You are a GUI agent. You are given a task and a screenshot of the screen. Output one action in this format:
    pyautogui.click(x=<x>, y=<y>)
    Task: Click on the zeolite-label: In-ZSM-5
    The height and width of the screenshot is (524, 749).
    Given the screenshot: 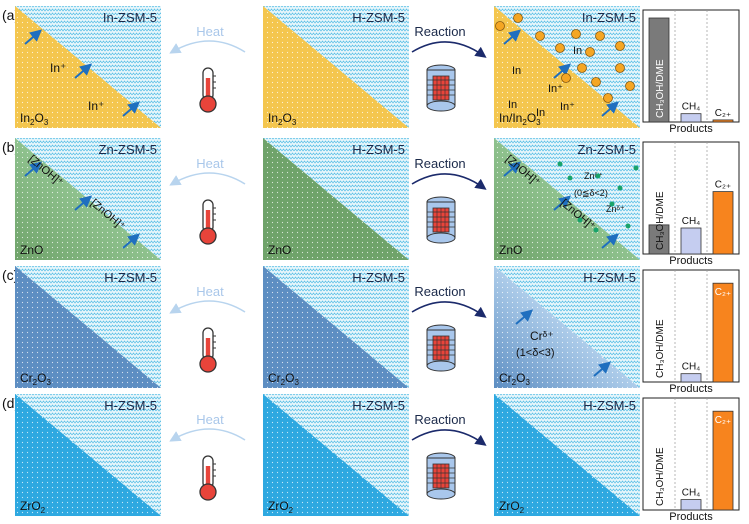 What is the action you would take?
    pyautogui.click(x=609, y=17)
    